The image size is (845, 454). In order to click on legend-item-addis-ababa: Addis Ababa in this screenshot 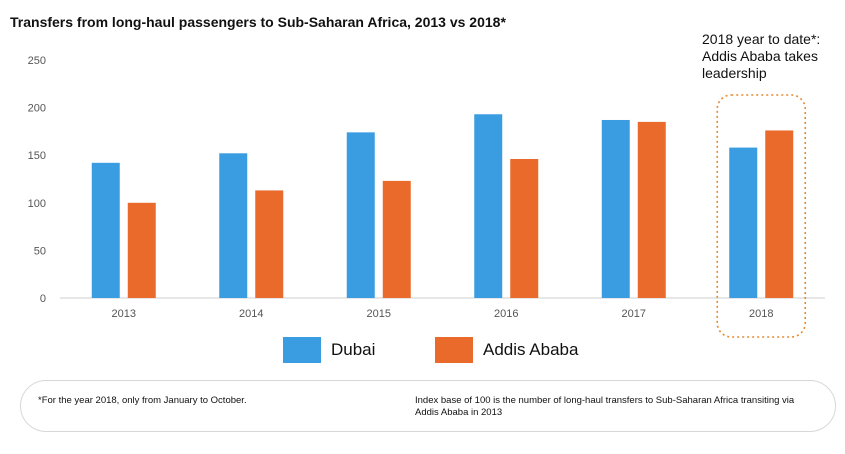, I will do `click(506, 350)`.